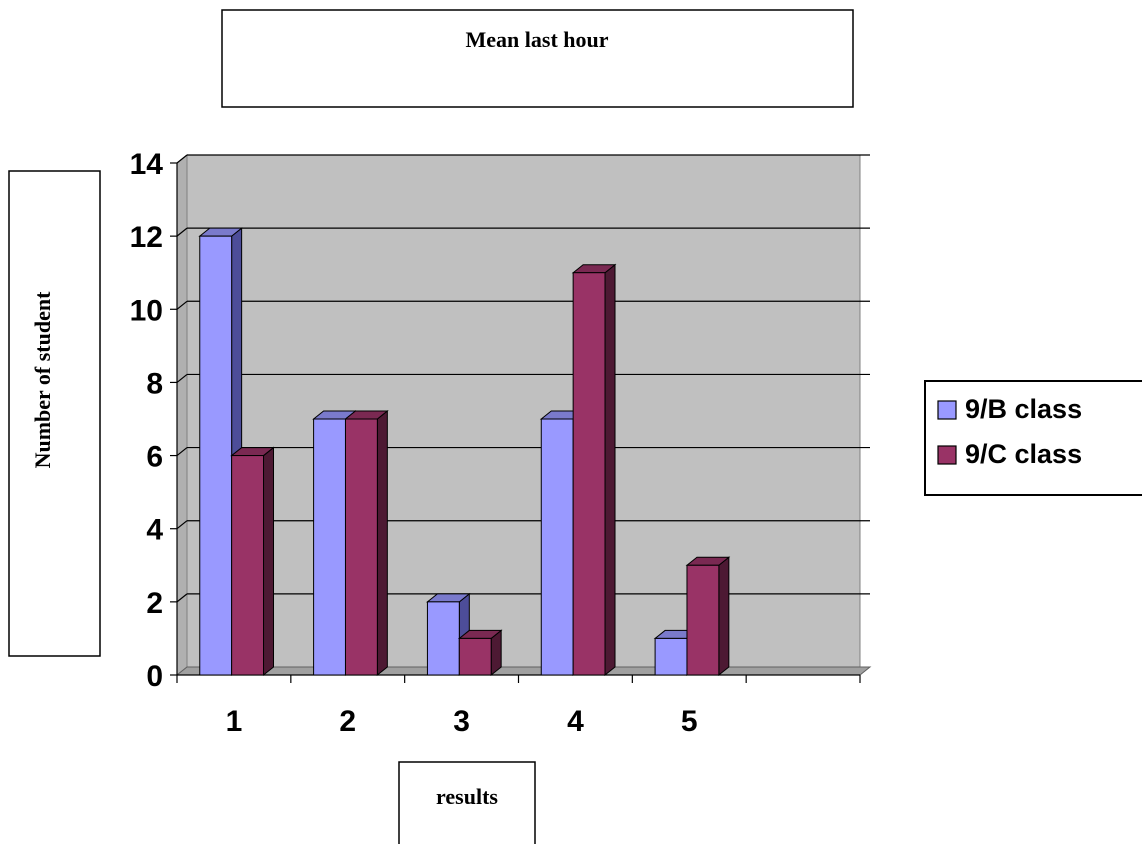 The width and height of the screenshot is (1142, 844). I want to click on title-frame, so click(537, 58).